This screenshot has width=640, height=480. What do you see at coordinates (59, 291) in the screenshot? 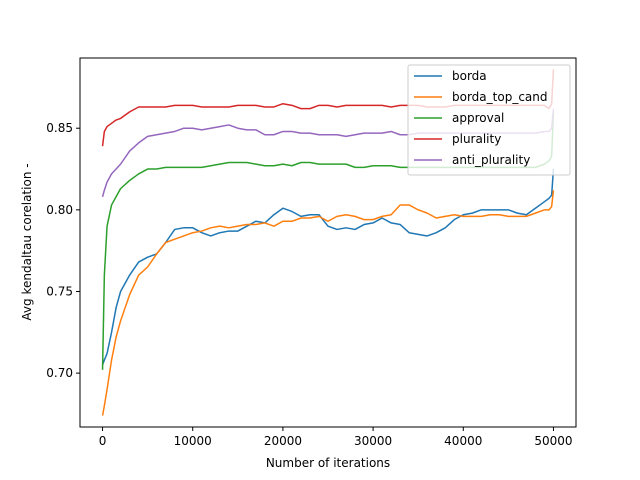
I see `y-tick-label: 0.75` at bounding box center [59, 291].